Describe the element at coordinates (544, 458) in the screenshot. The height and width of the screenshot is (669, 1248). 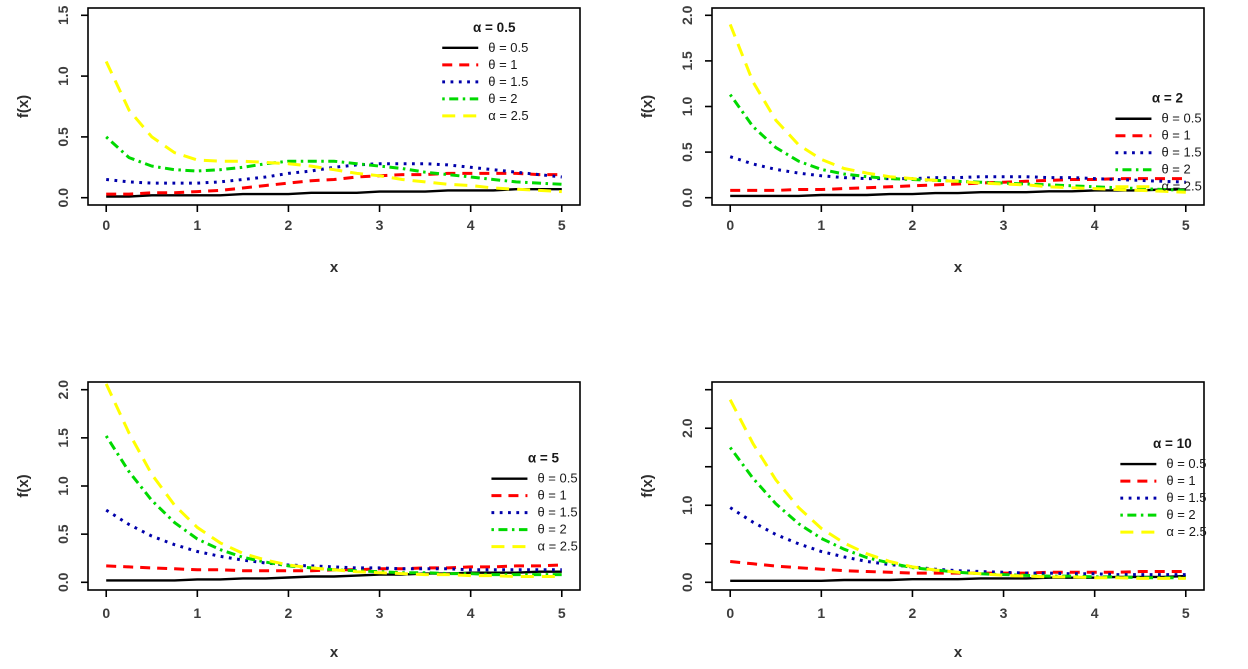
I see `legend-title: α = 5` at that location.